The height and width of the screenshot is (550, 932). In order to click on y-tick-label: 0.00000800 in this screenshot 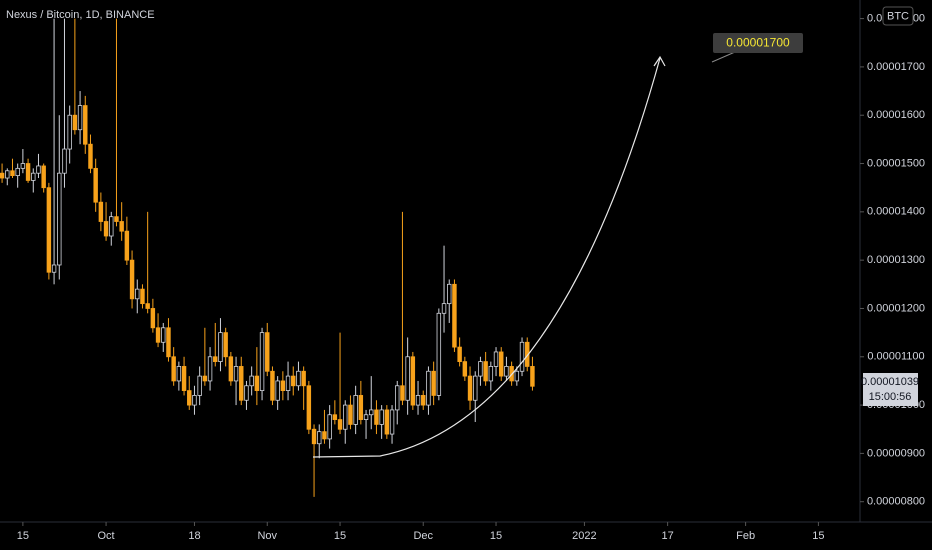, I will do `click(896, 502)`.